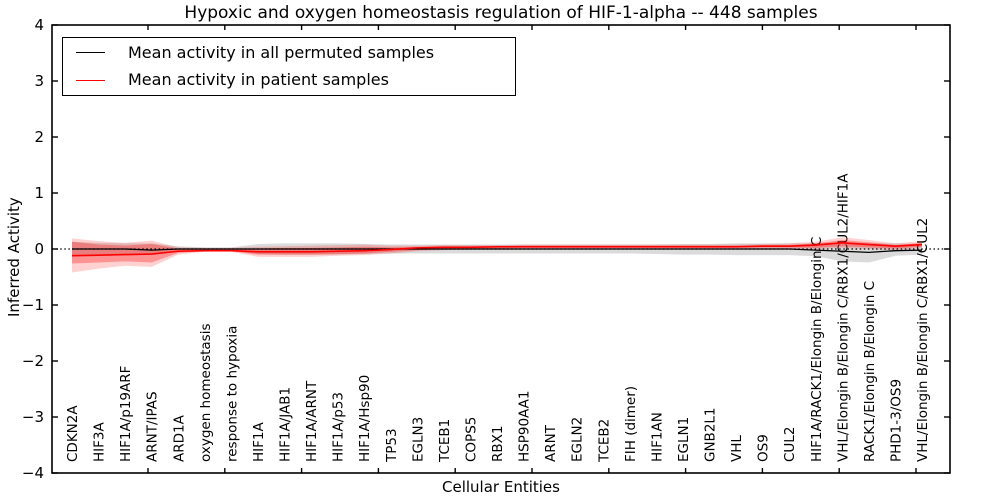 The height and width of the screenshot is (500, 1000). I want to click on x-tick-label: HIF1A, so click(259, 442).